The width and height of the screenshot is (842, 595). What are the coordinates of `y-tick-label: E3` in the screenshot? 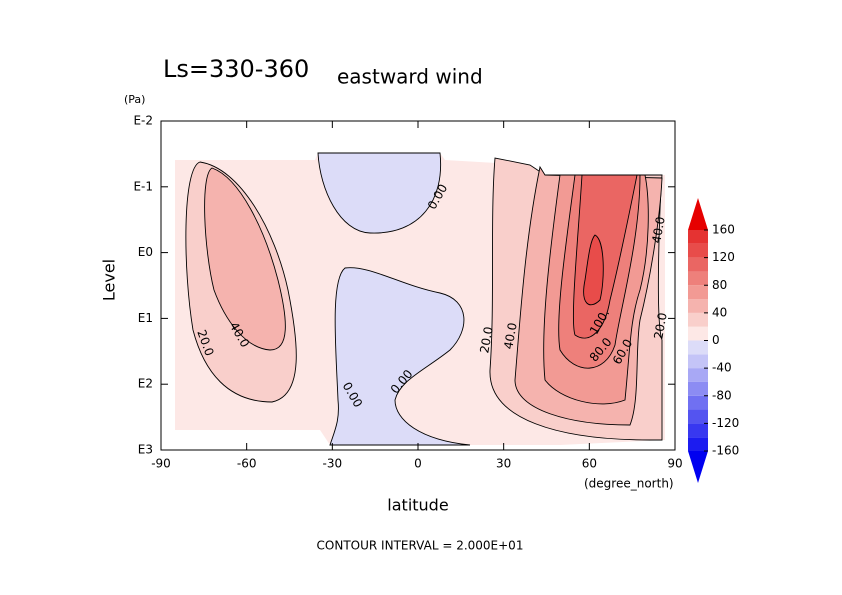 It's located at (145, 450).